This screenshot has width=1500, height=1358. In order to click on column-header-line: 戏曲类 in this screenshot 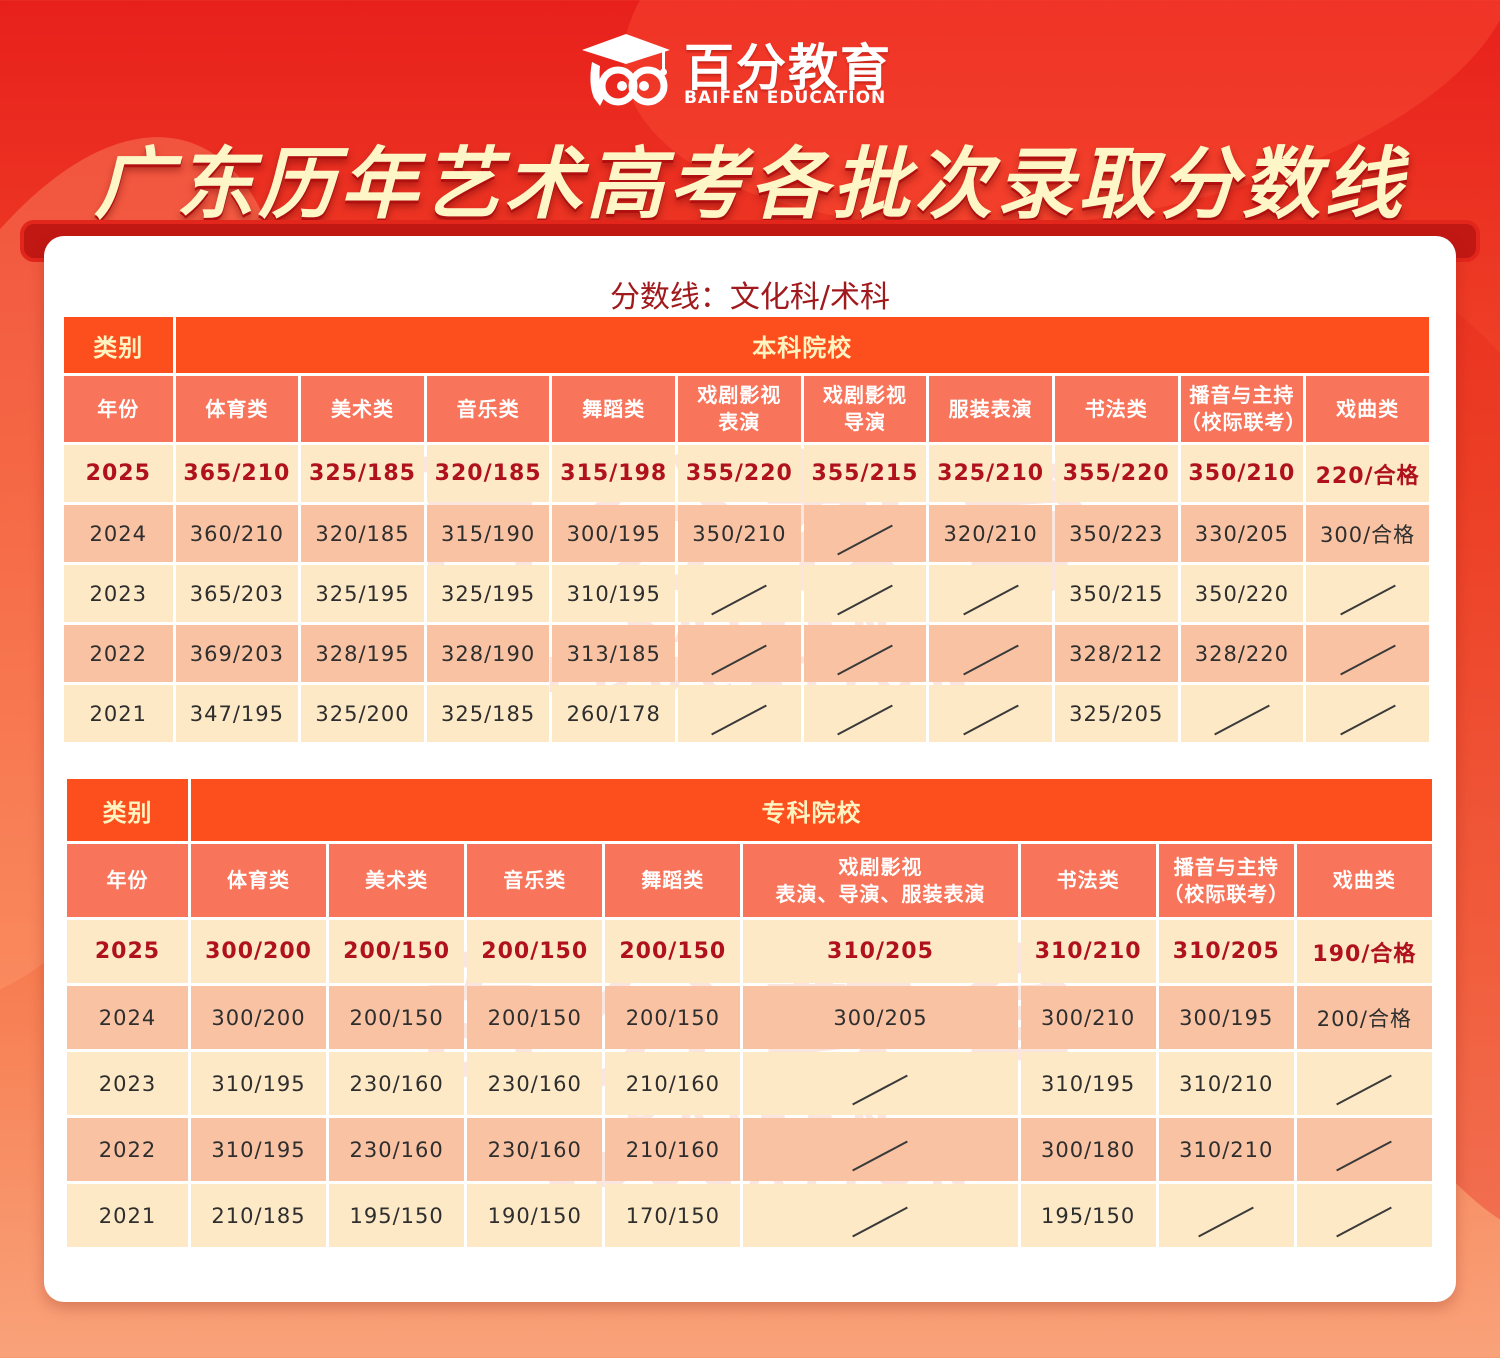, I will do `click(1364, 880)`.